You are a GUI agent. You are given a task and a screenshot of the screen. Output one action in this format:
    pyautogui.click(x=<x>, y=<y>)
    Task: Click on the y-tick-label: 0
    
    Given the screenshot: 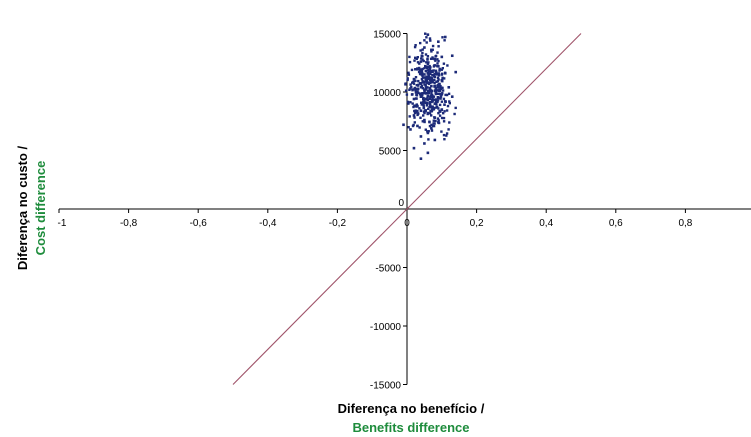 What is the action you would take?
    pyautogui.click(x=401, y=203)
    